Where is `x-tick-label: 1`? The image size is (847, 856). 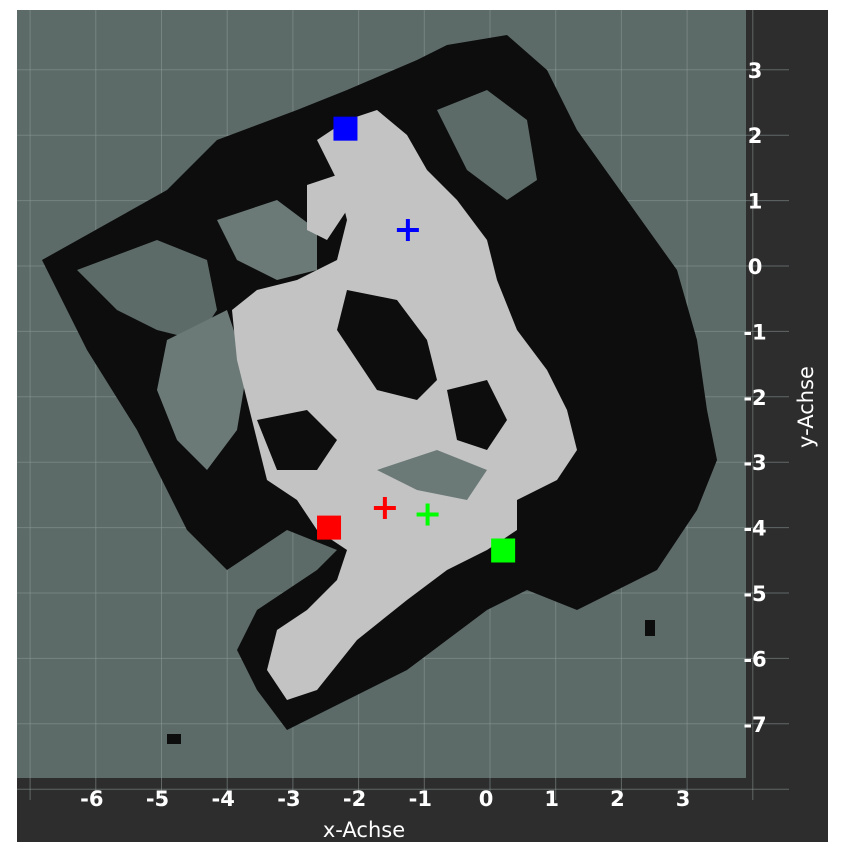 x-tick-label: 1 is located at coordinates (551, 799).